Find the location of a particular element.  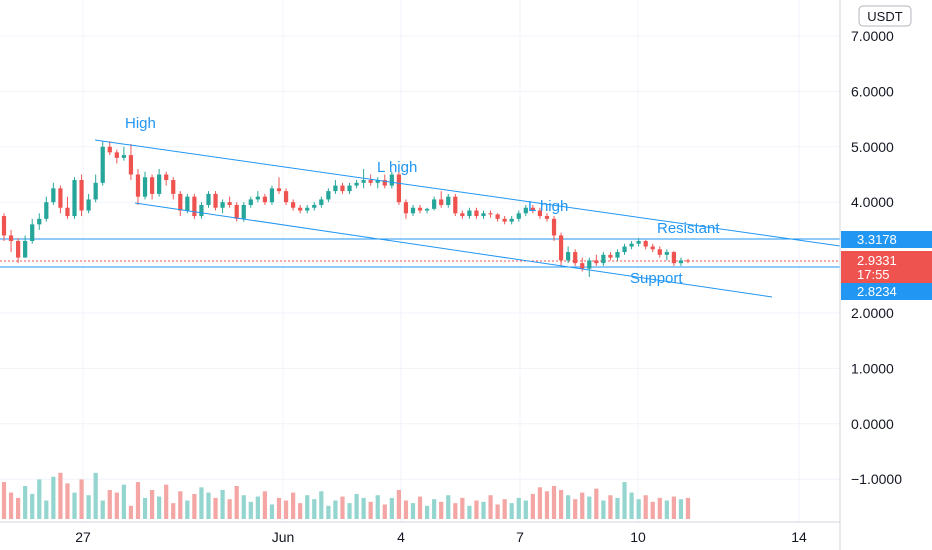

y-tick-label: 0.0000 is located at coordinates (872, 424).